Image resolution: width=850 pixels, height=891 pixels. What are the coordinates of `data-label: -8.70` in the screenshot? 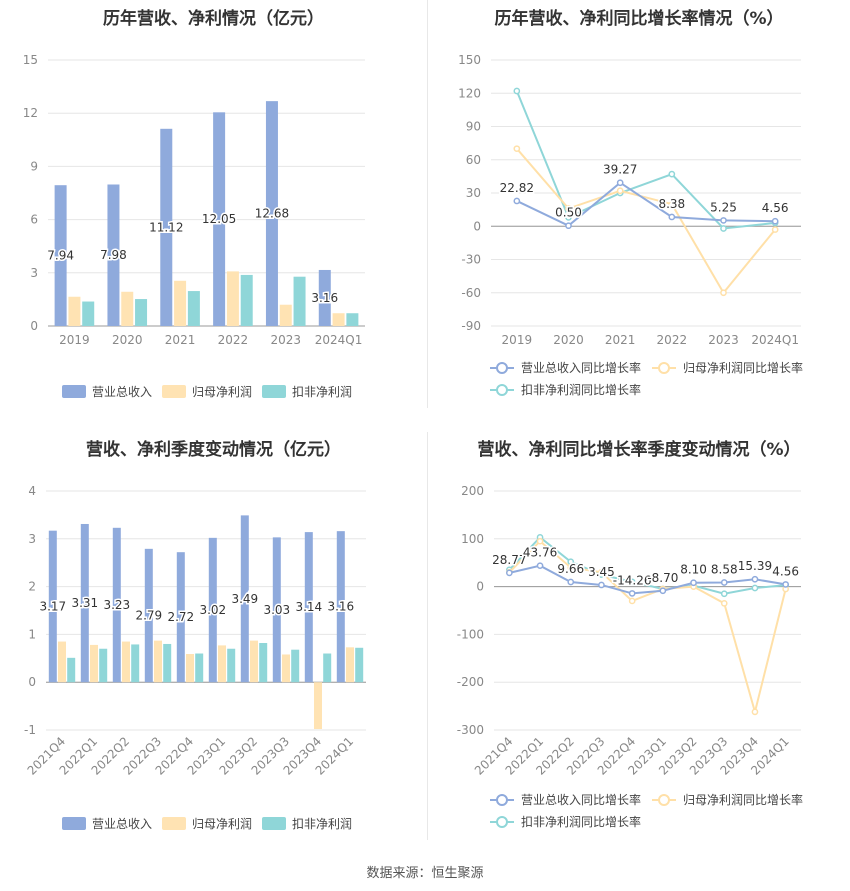 It's located at (662, 578).